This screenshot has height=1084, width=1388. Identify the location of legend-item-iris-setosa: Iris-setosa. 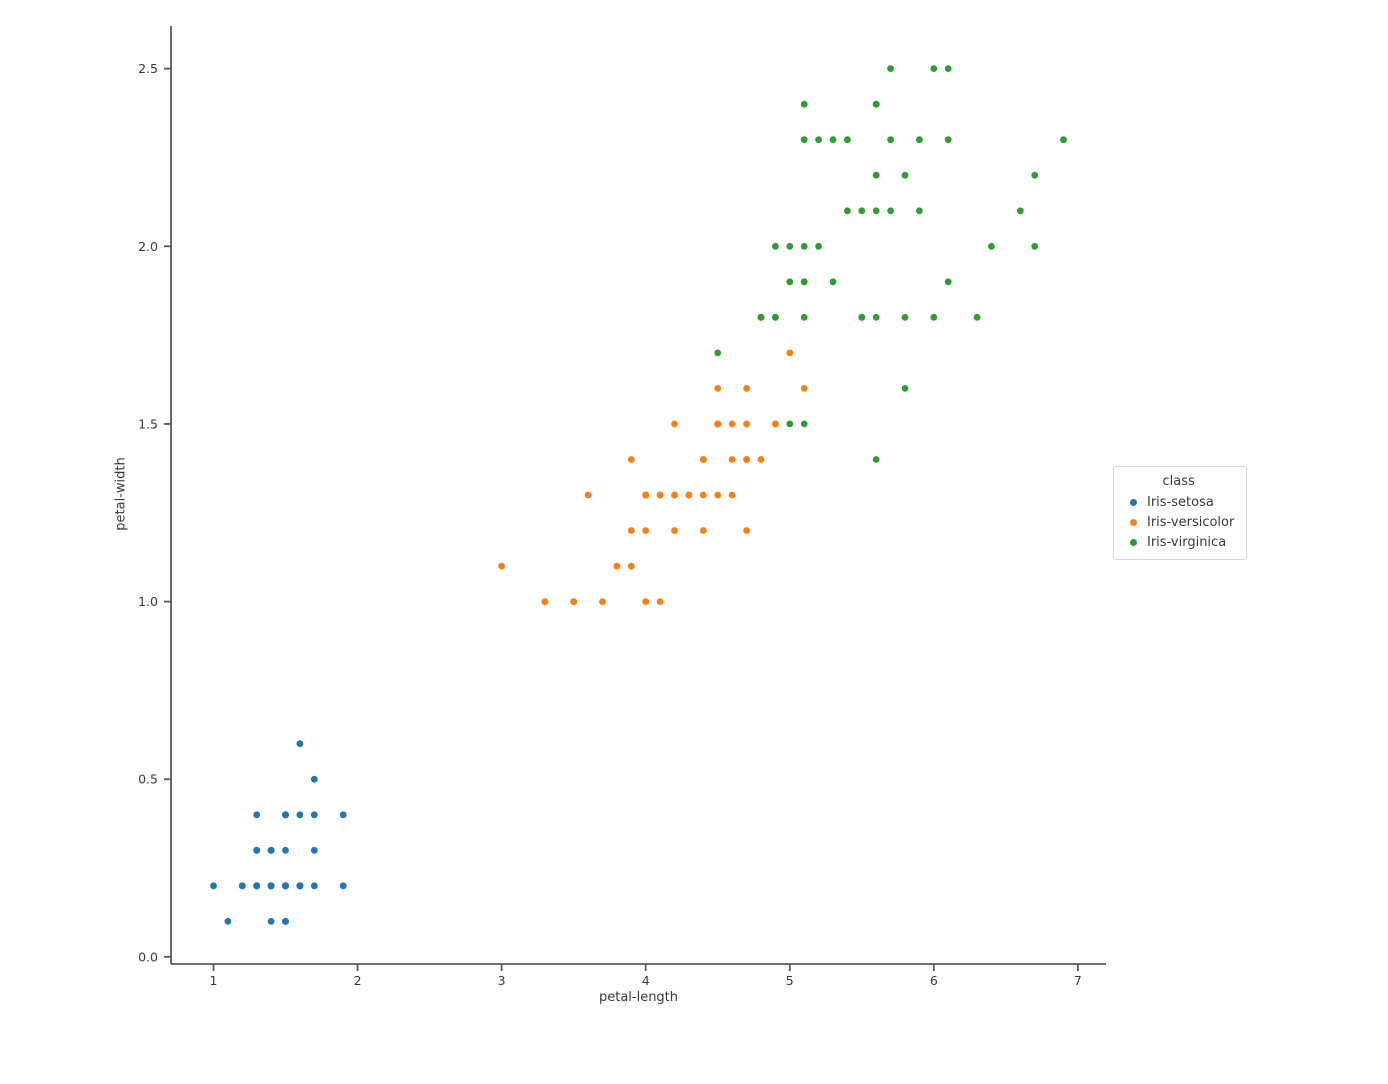
(1178, 502).